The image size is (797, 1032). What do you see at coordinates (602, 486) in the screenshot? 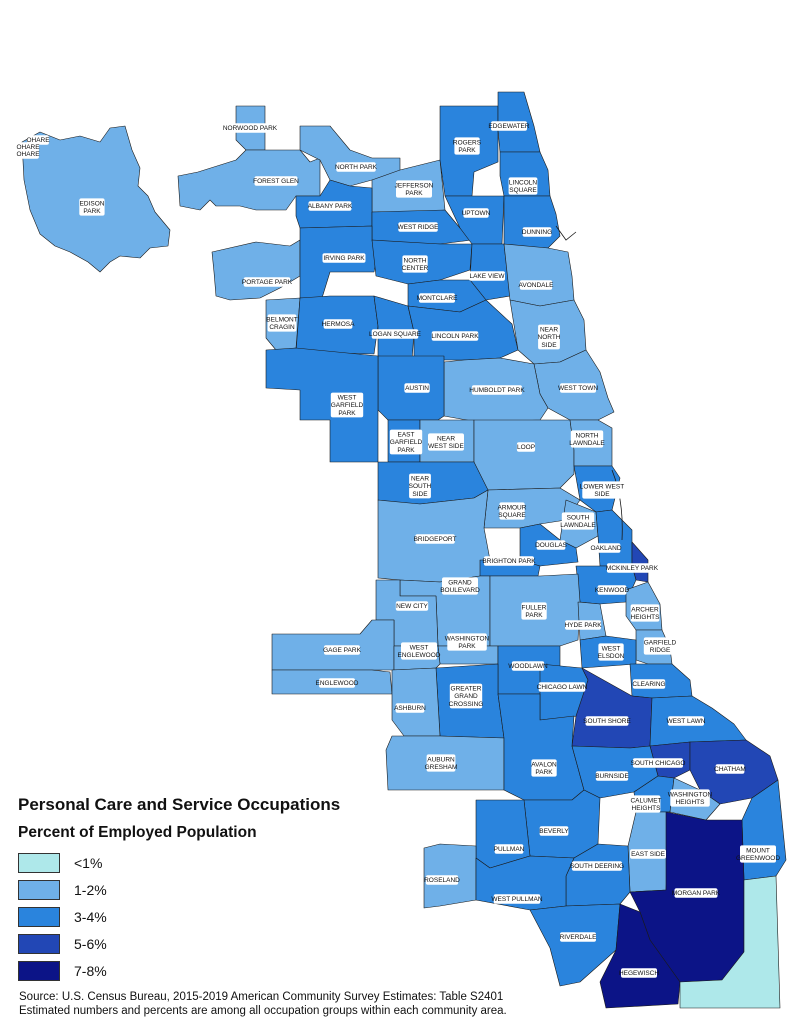
I see `area-label-text: LOWER WEST` at bounding box center [602, 486].